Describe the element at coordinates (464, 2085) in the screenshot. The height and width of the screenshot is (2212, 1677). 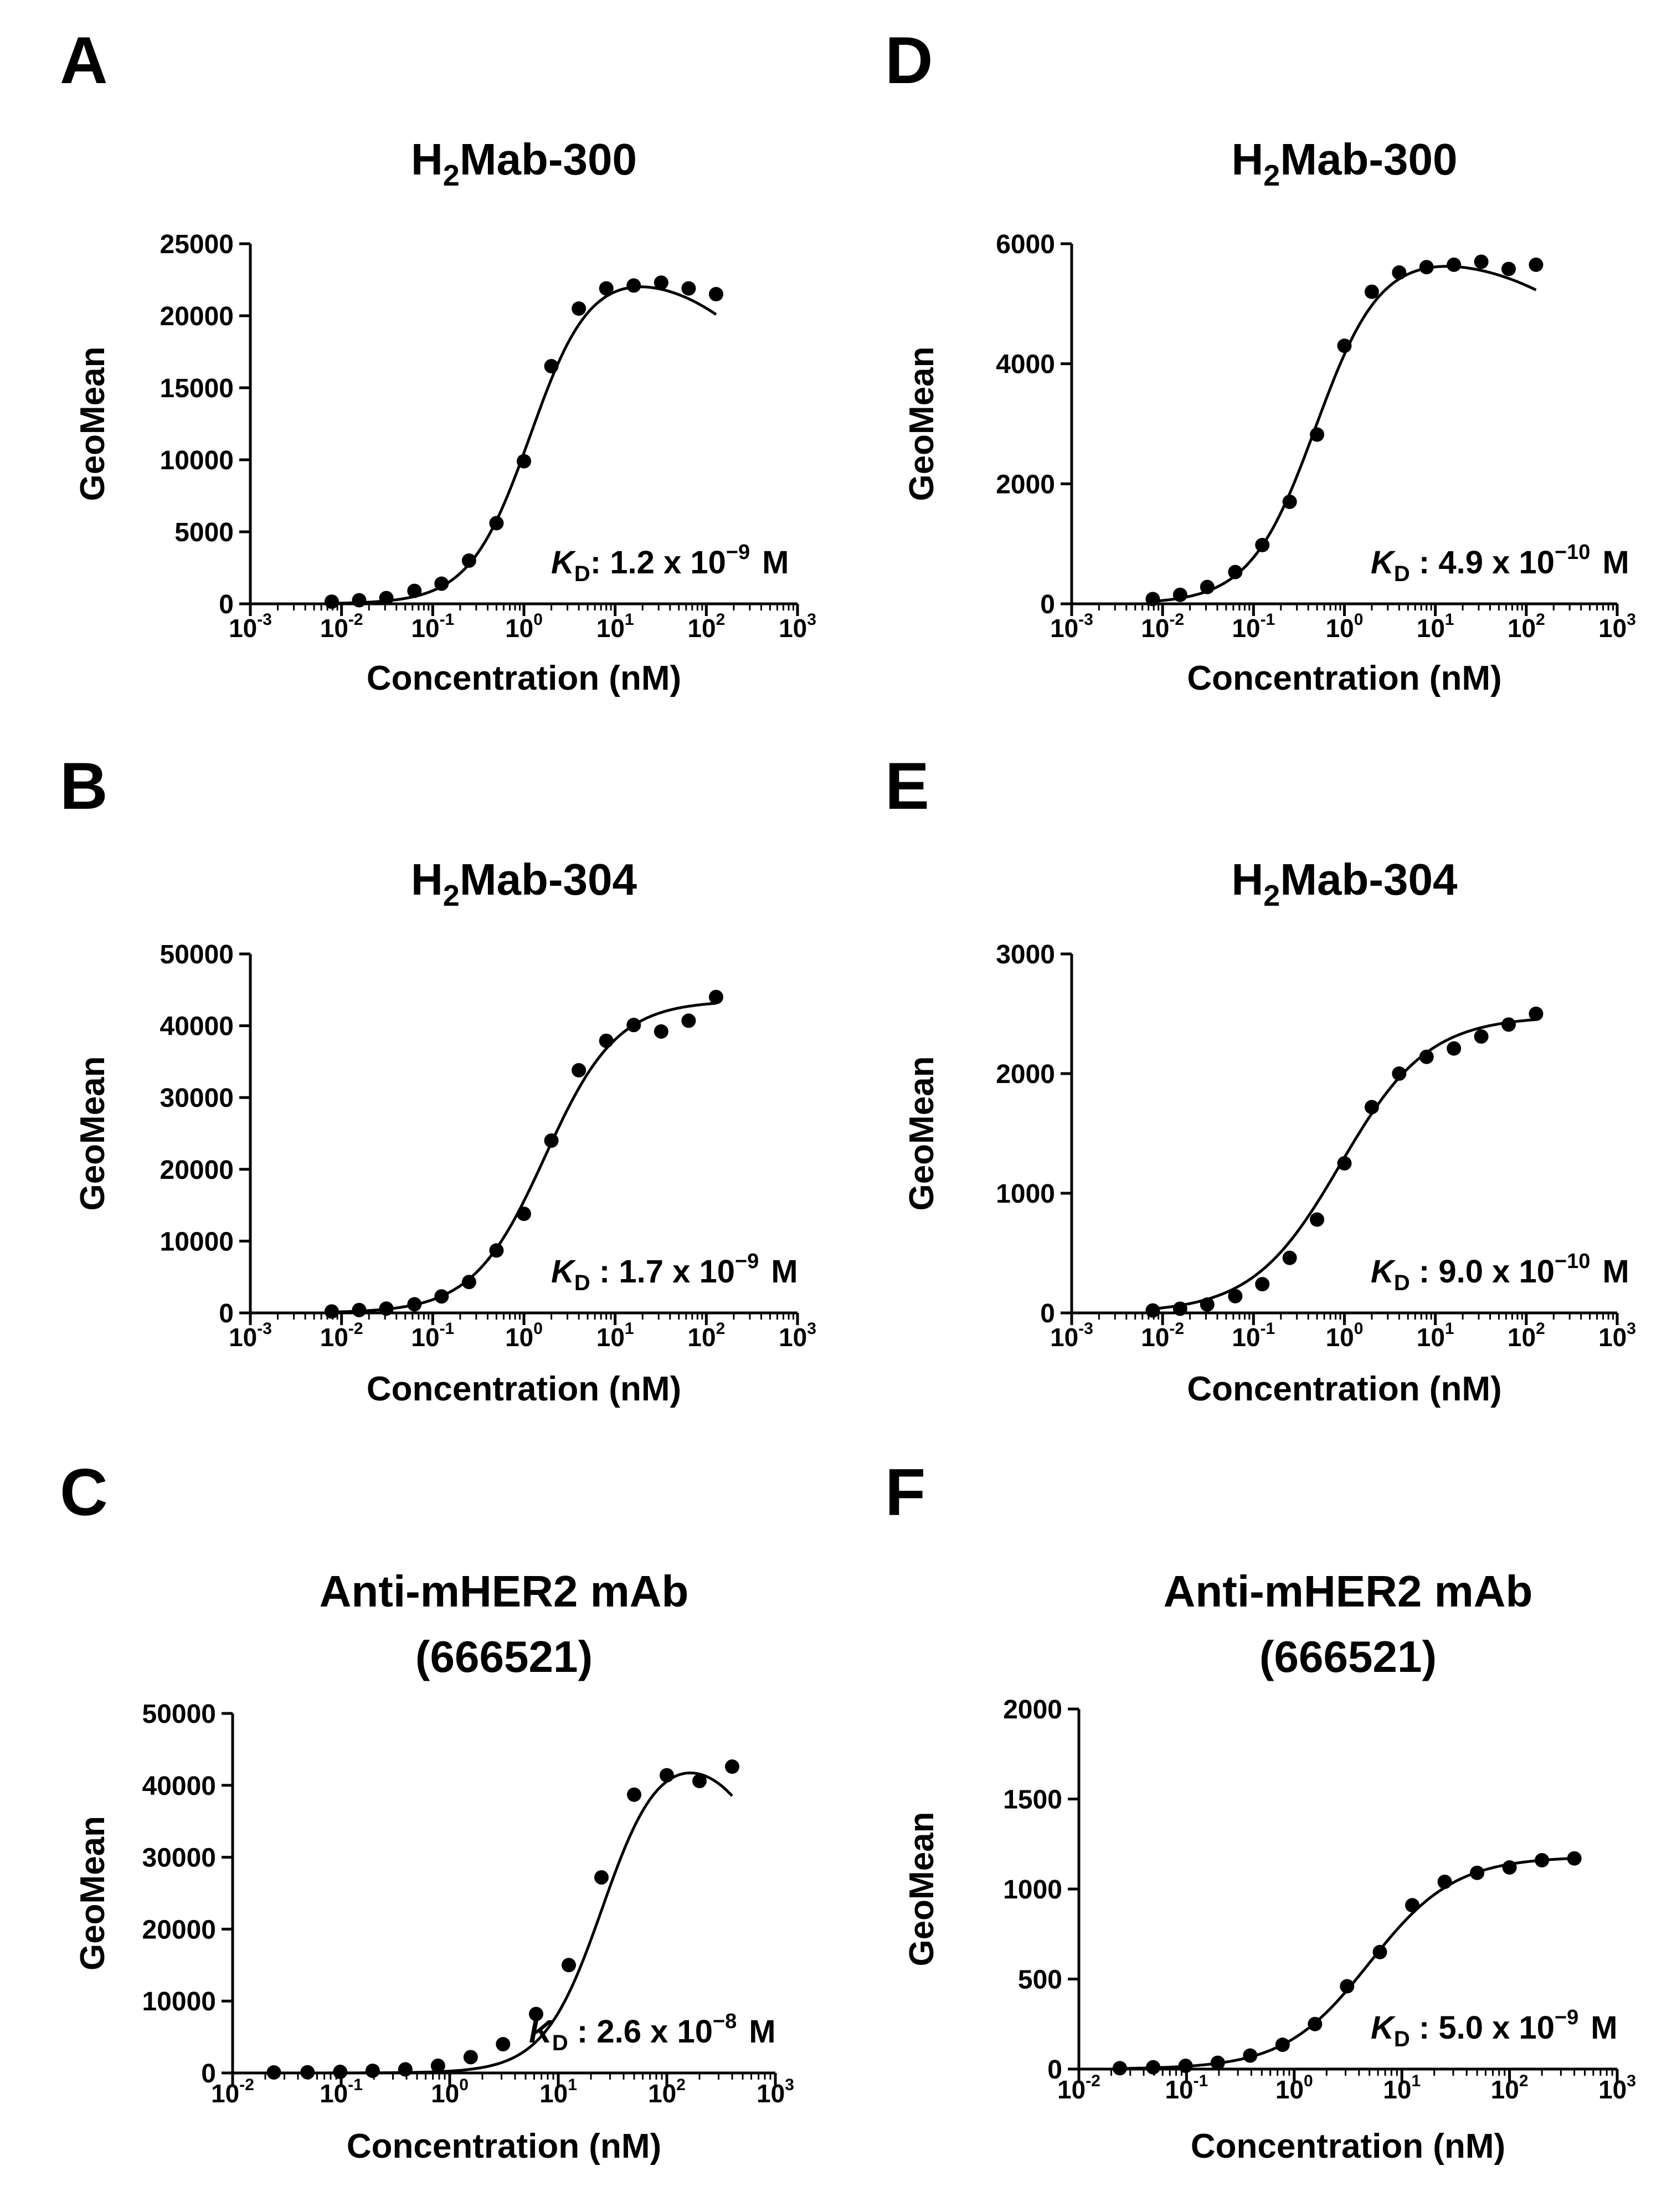
I see `x-tick-exponent: 0` at that location.